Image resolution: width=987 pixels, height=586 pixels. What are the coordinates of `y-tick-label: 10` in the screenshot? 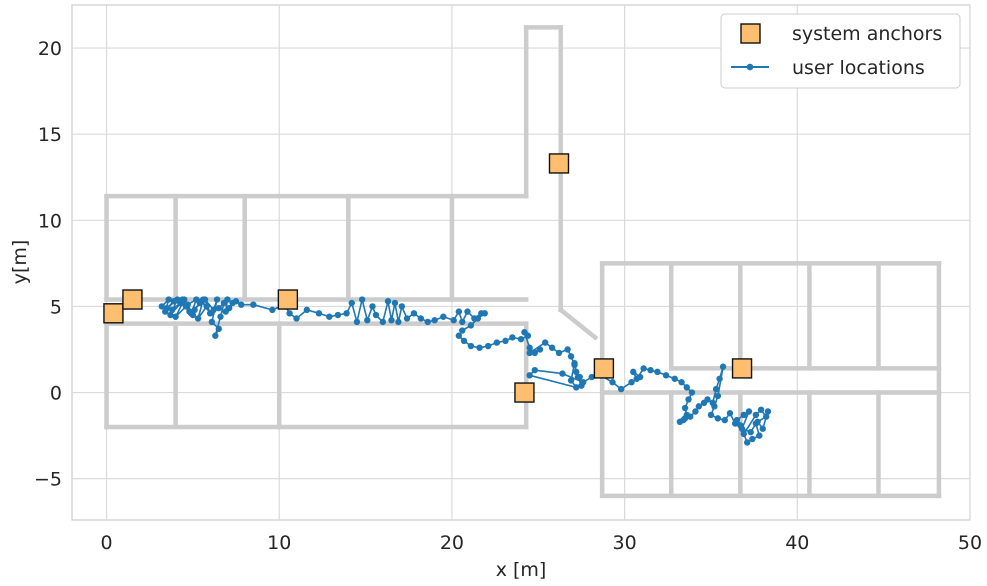 It's located at (50, 221).